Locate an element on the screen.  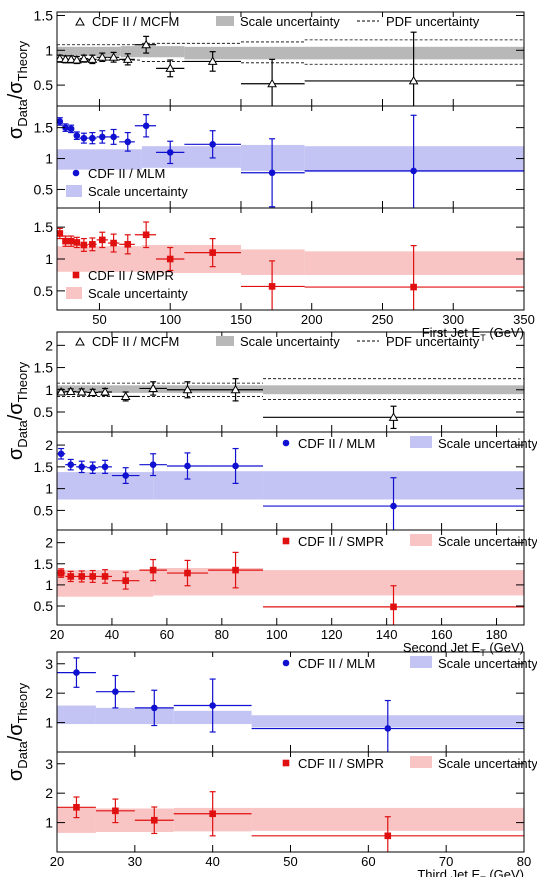
data-point-marker-legend is located at coordinates (76, 275).